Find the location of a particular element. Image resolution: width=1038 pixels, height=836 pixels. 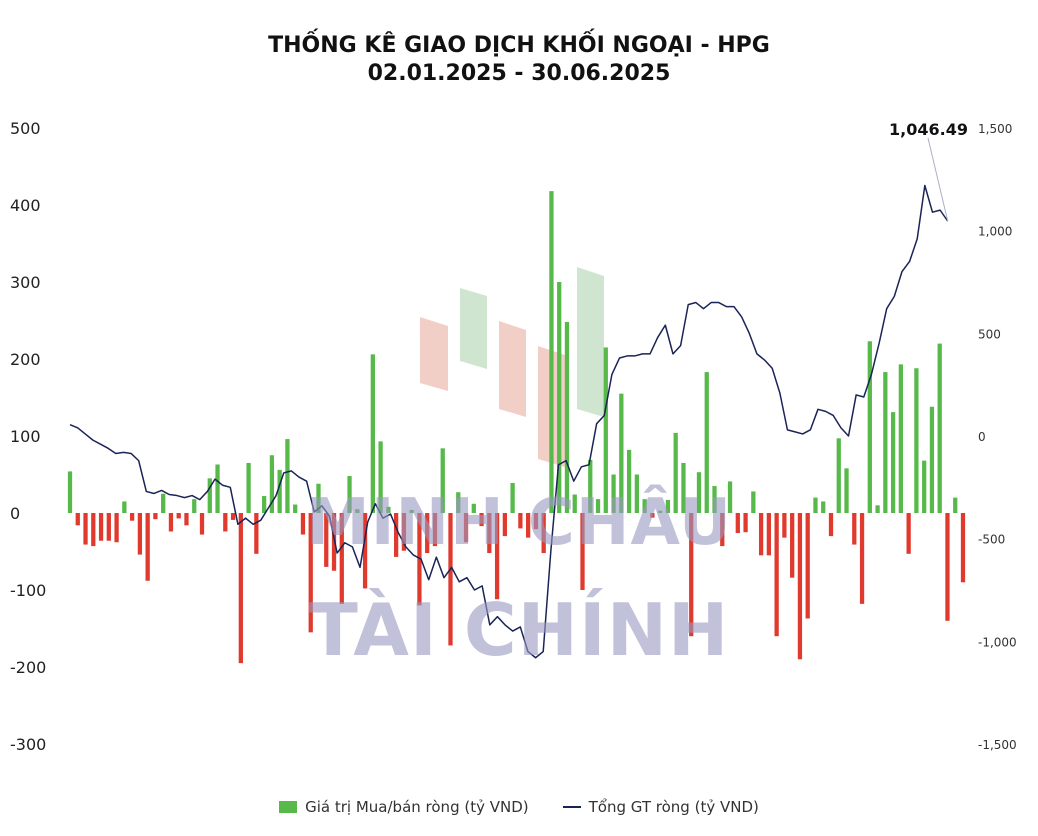

y-right-tick-label: 1,000 is located at coordinates (995, 232).